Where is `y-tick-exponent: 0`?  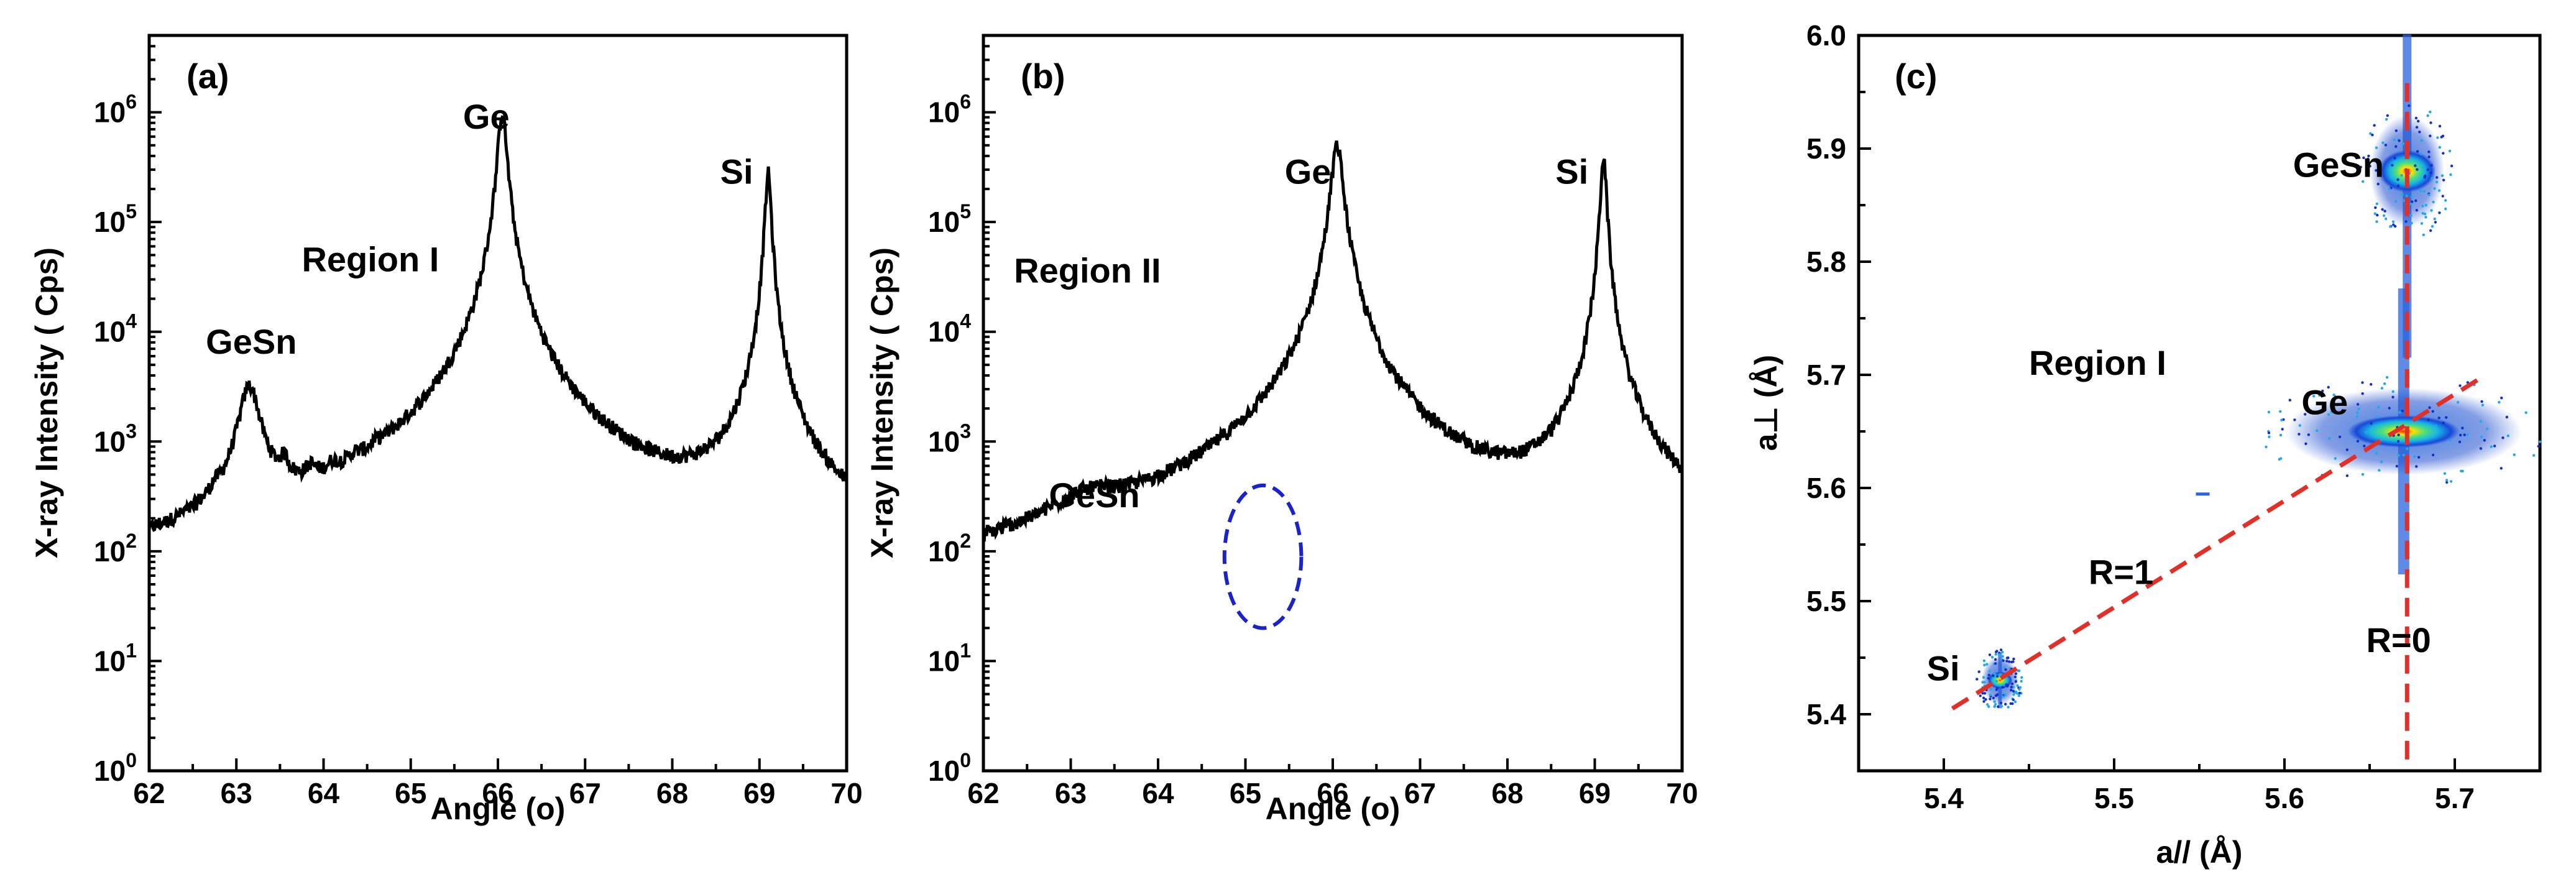 y-tick-exponent: 0 is located at coordinates (131, 760).